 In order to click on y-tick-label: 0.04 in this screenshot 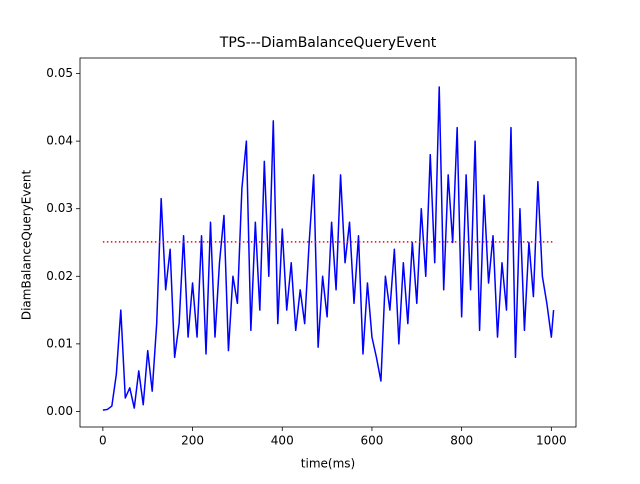, I will do `click(59, 141)`.